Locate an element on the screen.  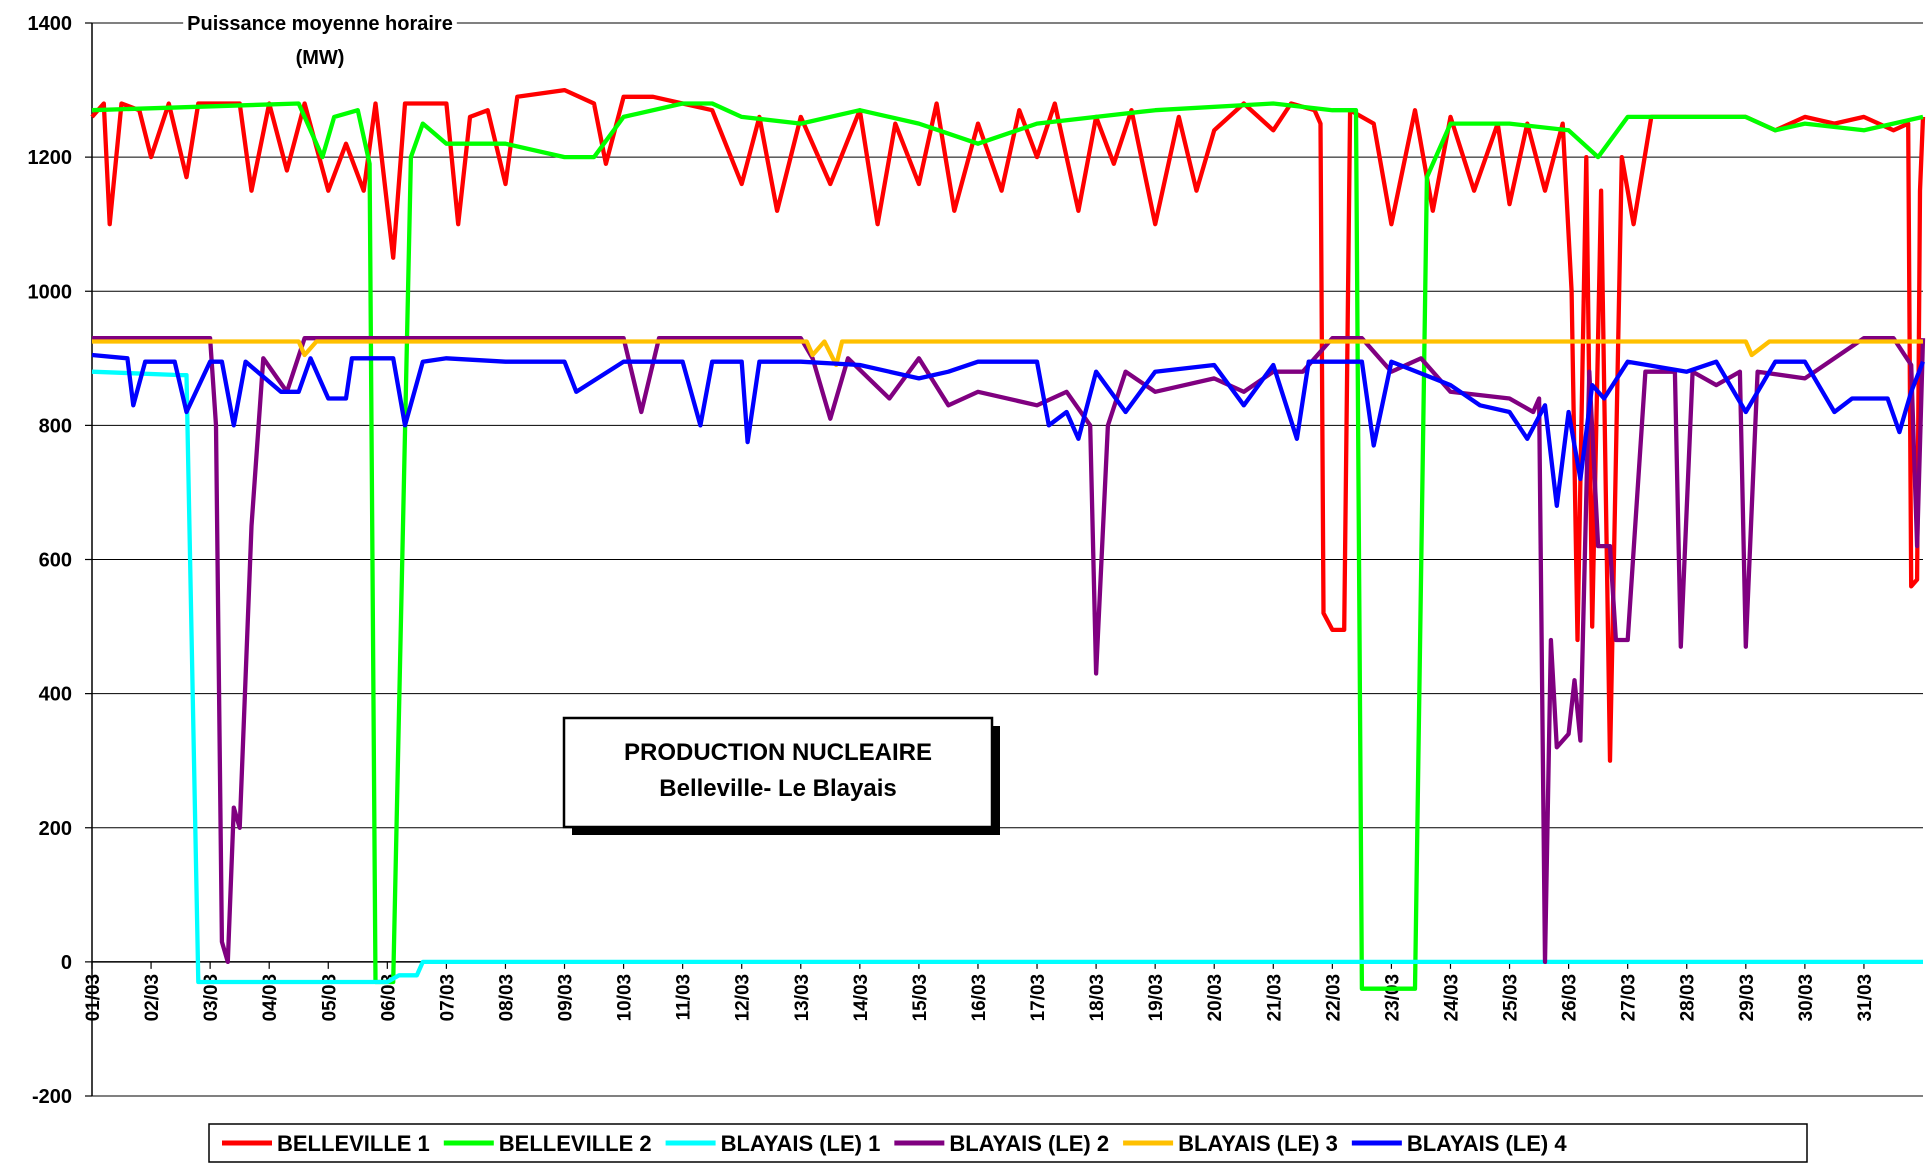
x-tick-label: 02/03 is located at coordinates (152, 998).